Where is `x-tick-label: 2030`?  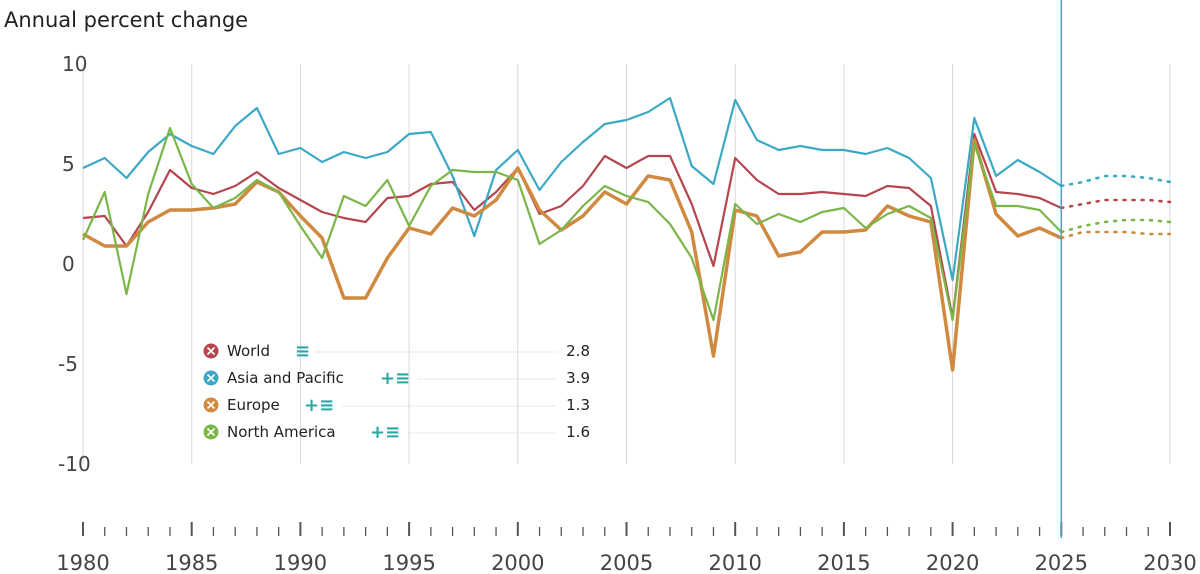 x-tick-label: 2030 is located at coordinates (1169, 562).